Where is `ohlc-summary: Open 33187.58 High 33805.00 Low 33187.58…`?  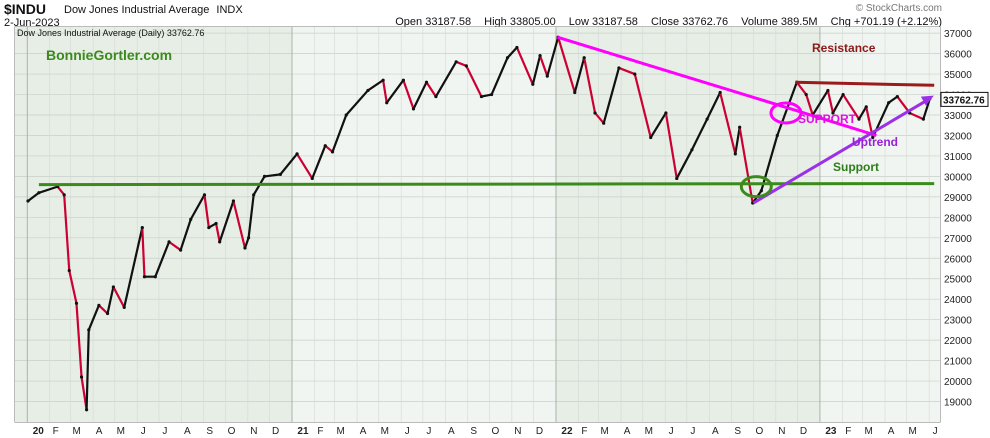 ohlc-summary: Open 33187.58 High 33805.00 Low 33187.58… is located at coordinates (668, 22).